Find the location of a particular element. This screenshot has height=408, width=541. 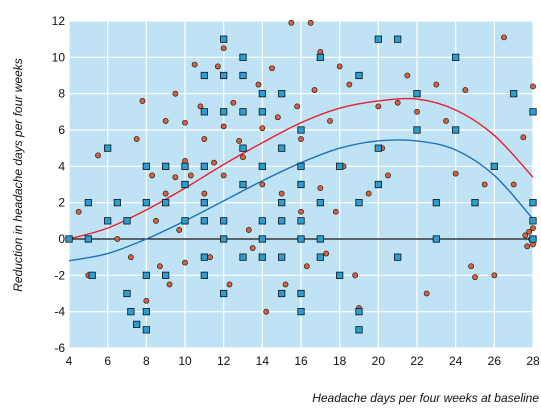

x-tick-label: 8 is located at coordinates (146, 361).